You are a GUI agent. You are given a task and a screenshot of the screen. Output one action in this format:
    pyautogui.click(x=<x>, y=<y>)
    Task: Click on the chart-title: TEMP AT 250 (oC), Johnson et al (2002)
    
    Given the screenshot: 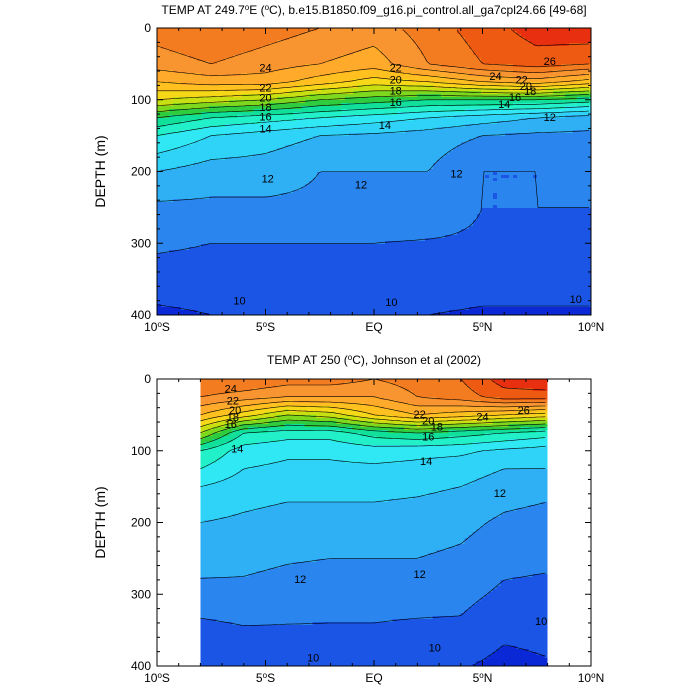 What is the action you would take?
    pyautogui.click(x=374, y=360)
    